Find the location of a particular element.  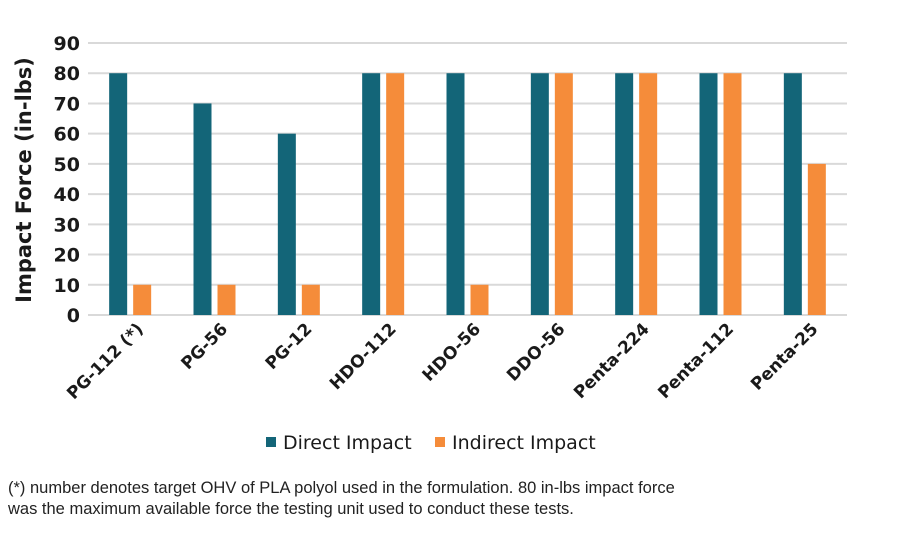

y-tick-label: 10 is located at coordinates (67, 286).